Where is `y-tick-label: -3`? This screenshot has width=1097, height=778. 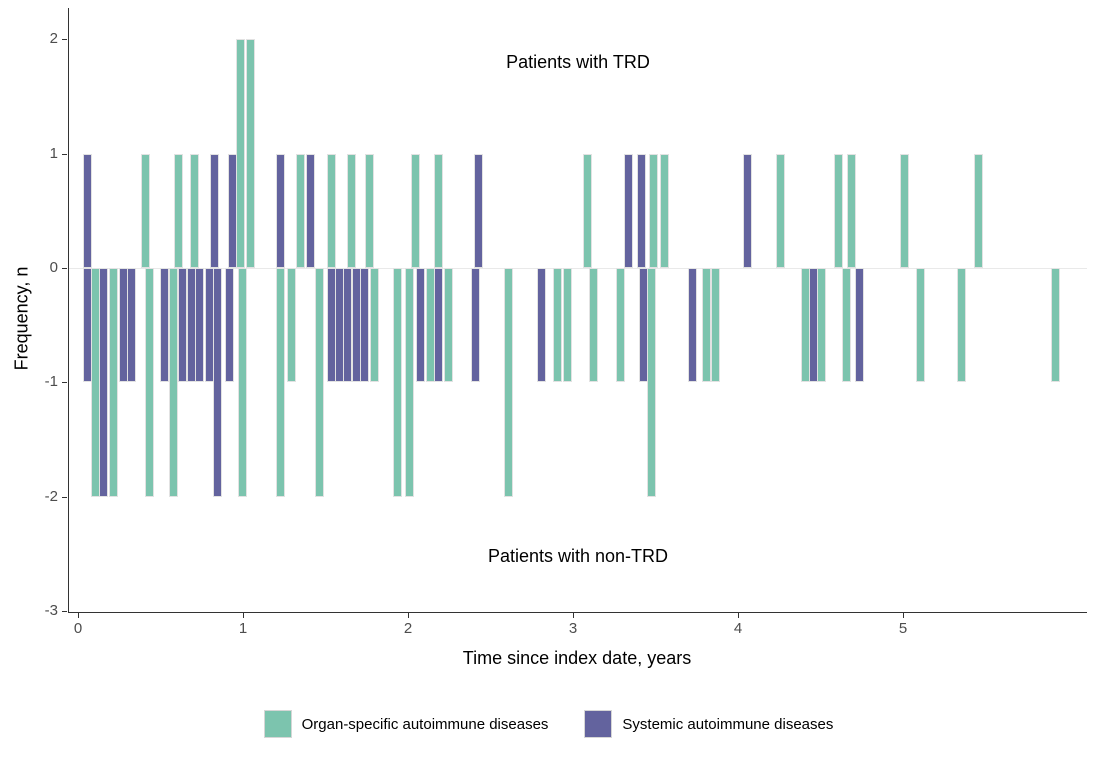 y-tick-label: -3 is located at coordinates (51, 611).